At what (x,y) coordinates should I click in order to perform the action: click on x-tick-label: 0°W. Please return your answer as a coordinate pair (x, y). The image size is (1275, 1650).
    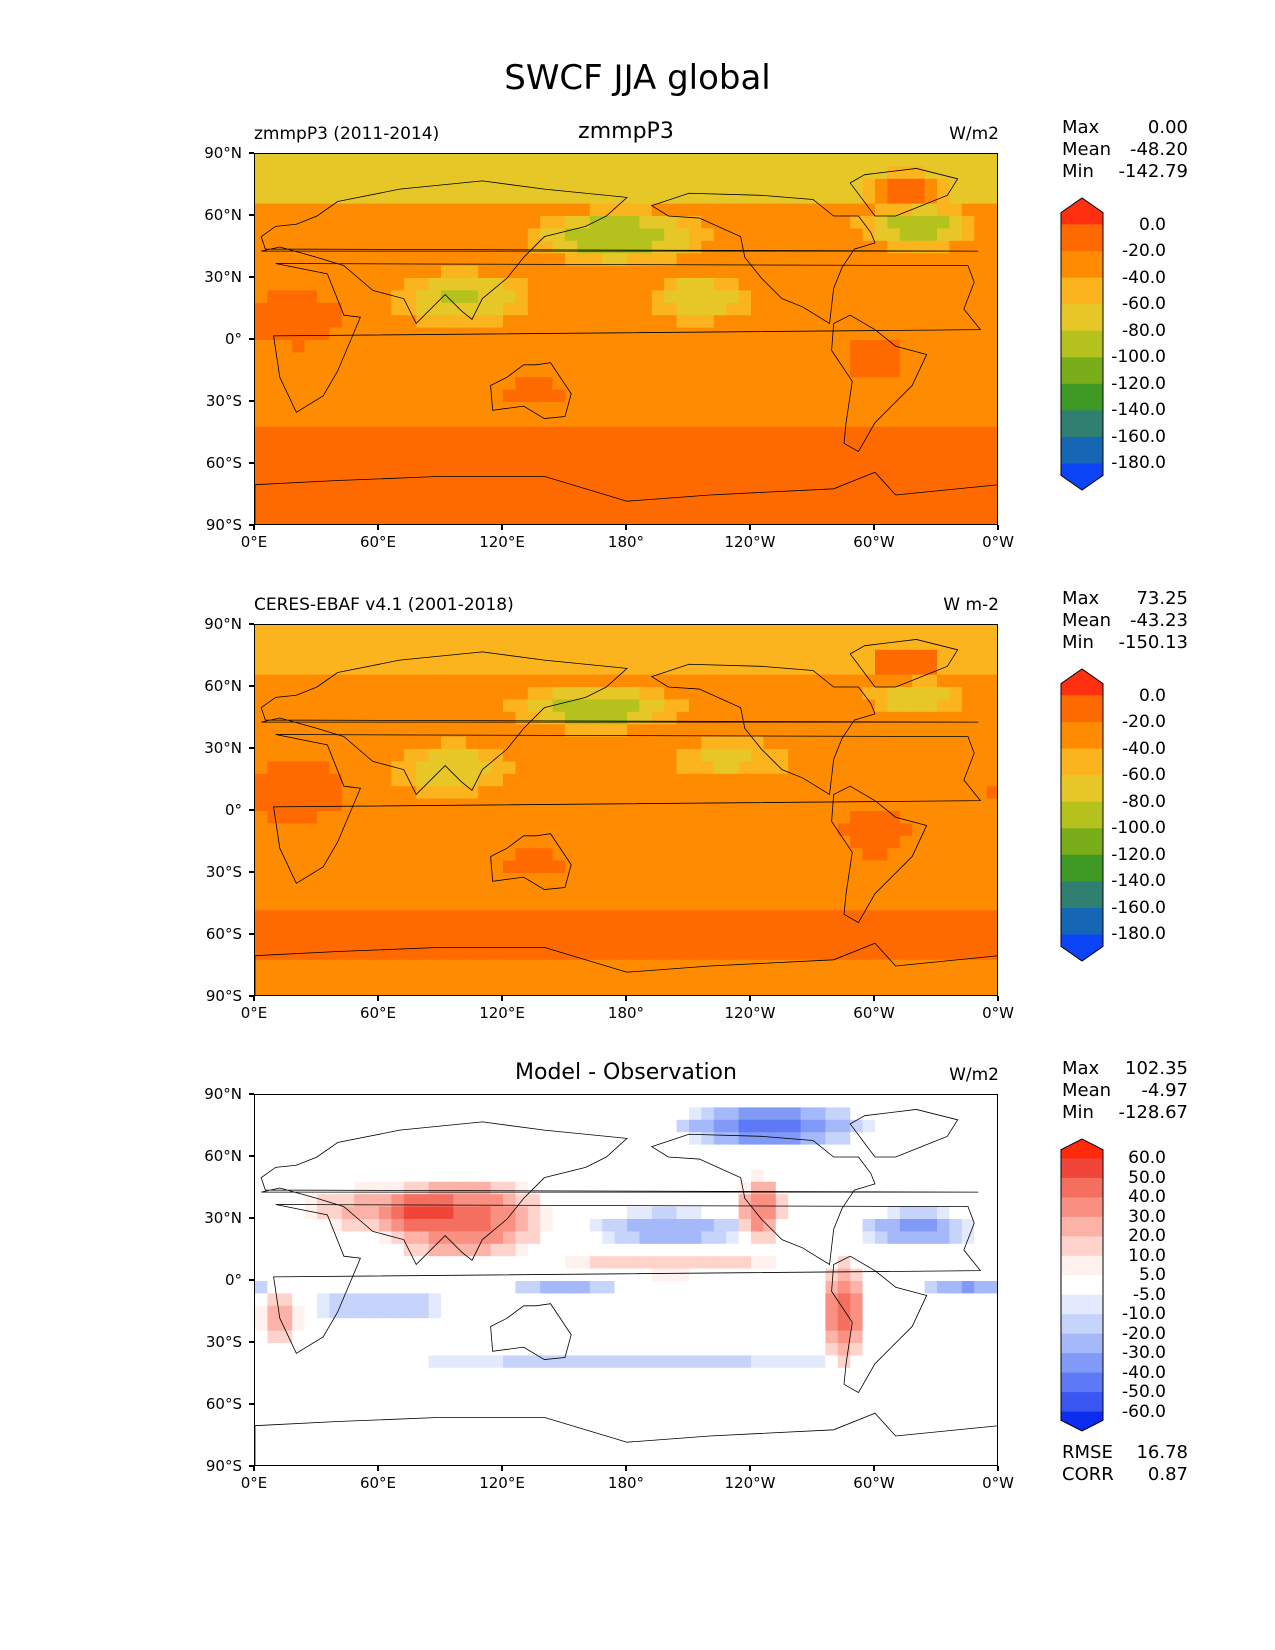
    Looking at the image, I should click on (998, 1013).